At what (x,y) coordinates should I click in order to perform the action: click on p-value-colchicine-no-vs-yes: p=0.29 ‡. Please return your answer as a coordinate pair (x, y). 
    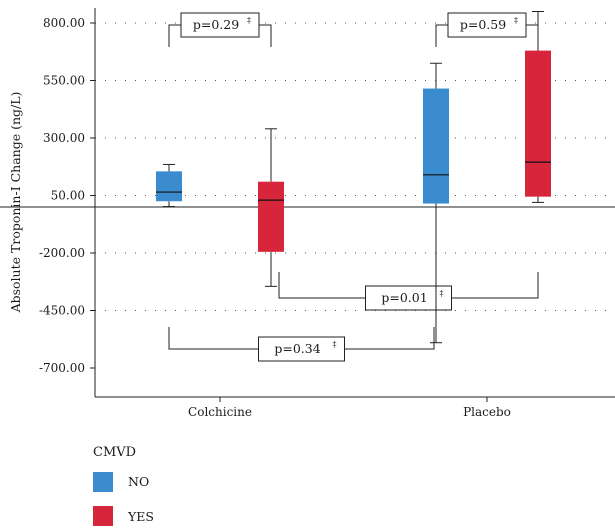
    Looking at the image, I should click on (220, 25).